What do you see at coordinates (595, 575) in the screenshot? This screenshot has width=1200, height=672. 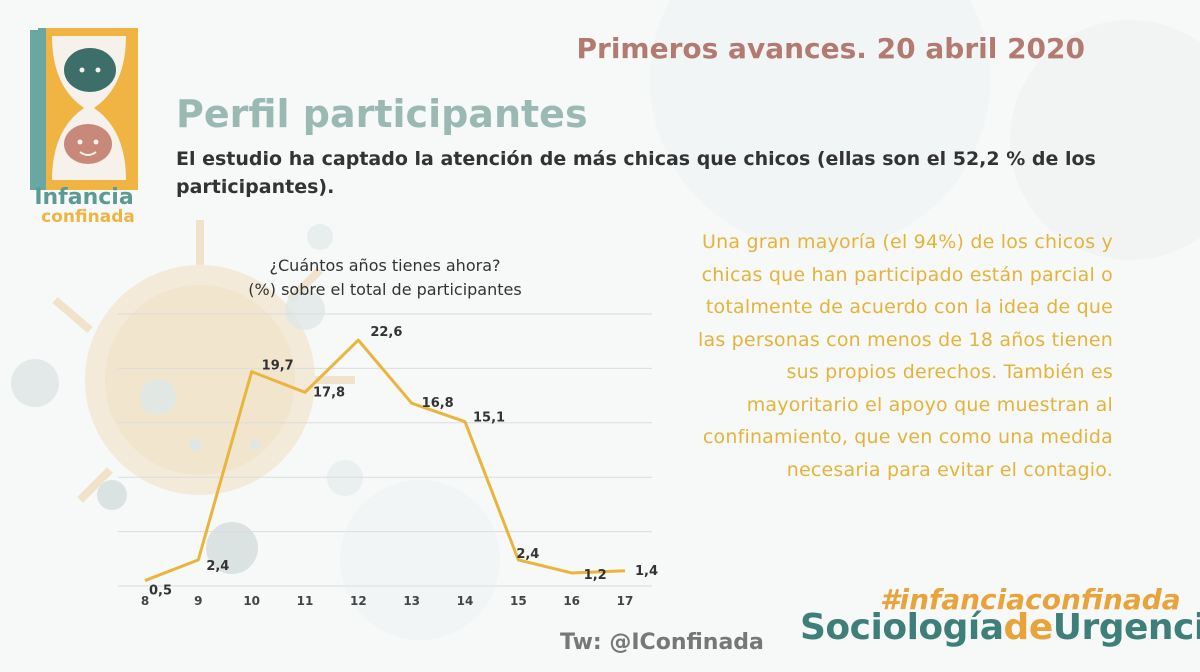 I see `data-label: 1,2` at bounding box center [595, 575].